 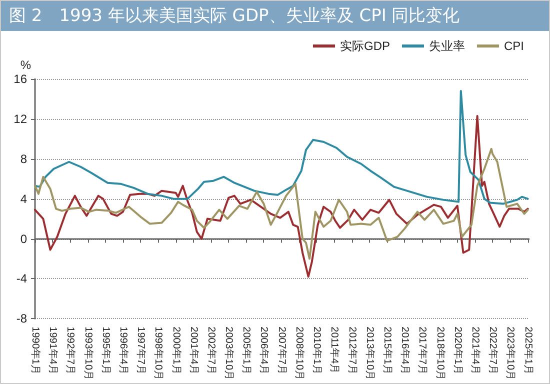 What do you see at coordinates (88, 353) in the screenshot?
I see `x-tick-label: 1993年10月` at bounding box center [88, 353].